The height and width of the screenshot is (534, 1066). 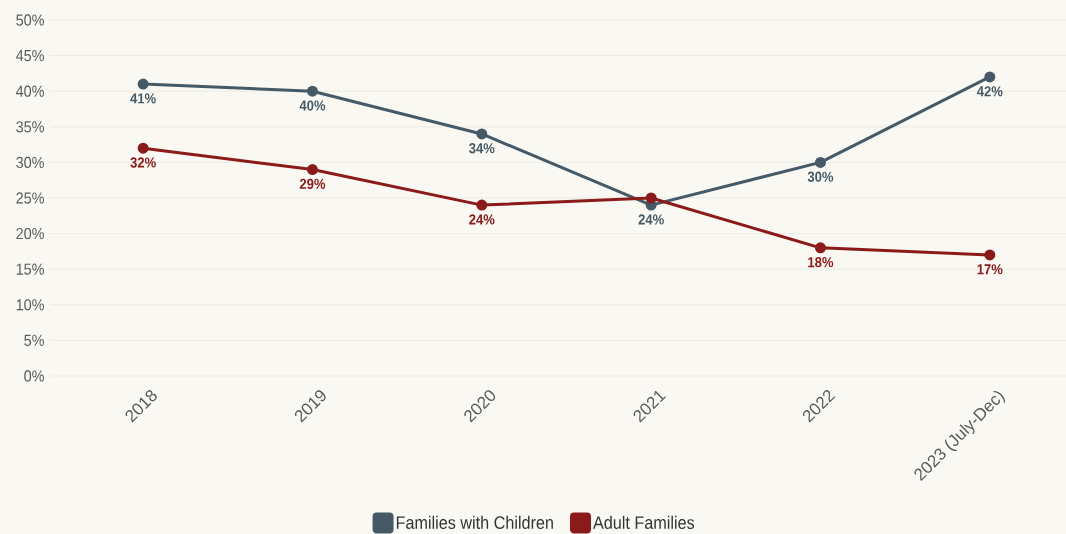 What do you see at coordinates (34, 340) in the screenshot?
I see `y-tick-label: 5%` at bounding box center [34, 340].